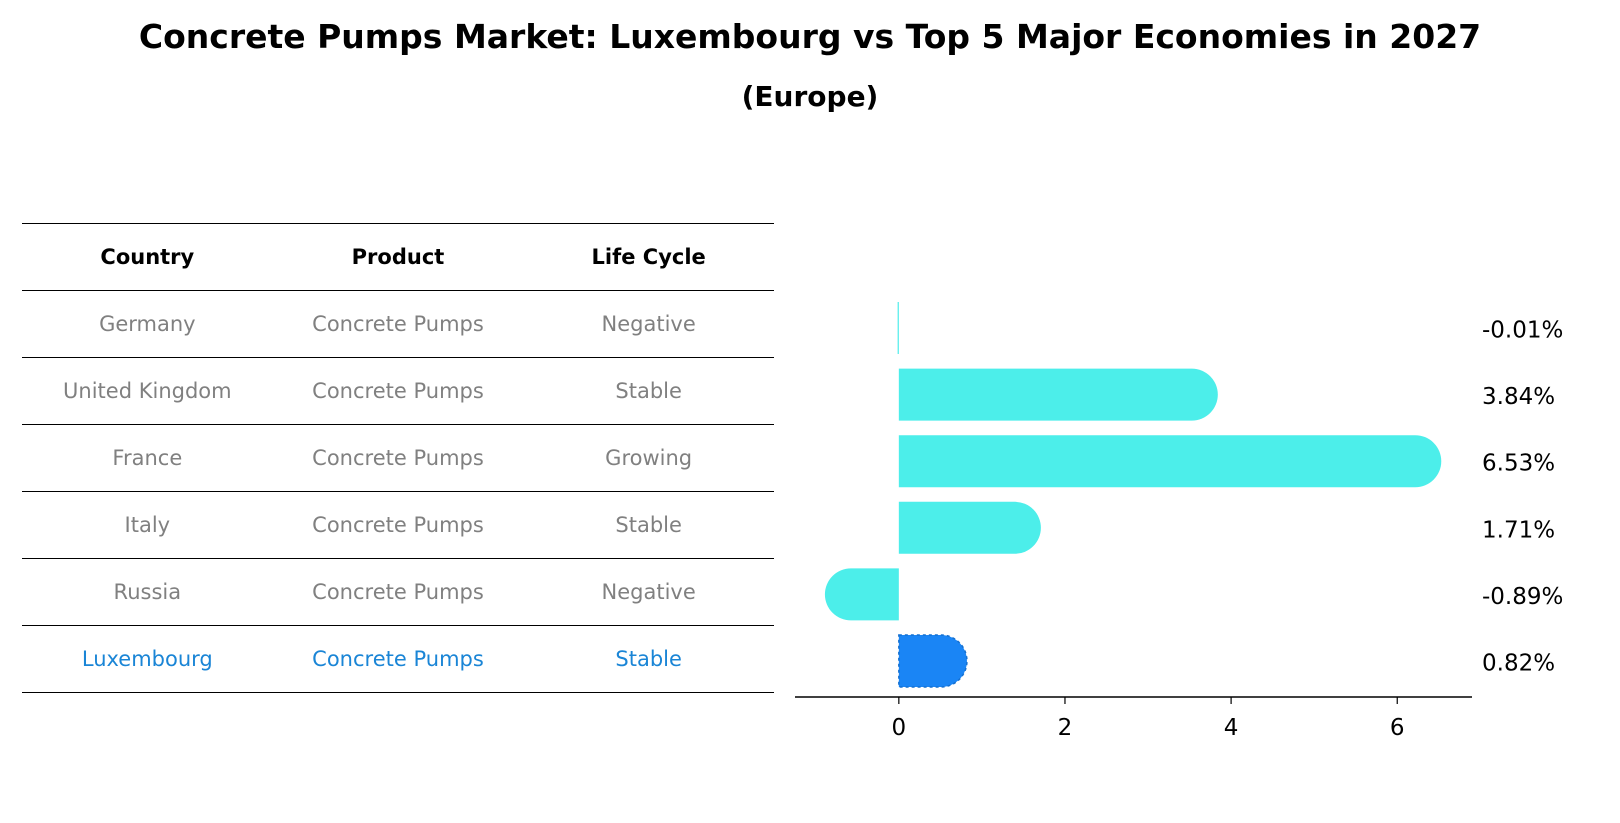 This screenshot has height=823, width=1620. Describe the element at coordinates (1518, 530) in the screenshot. I see `bar-value-label: 1.71%` at that location.